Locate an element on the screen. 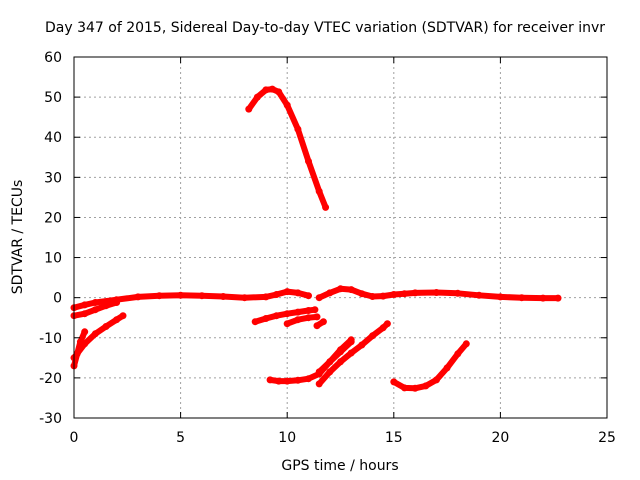  y-tick-label: 60 is located at coordinates (53, 58).